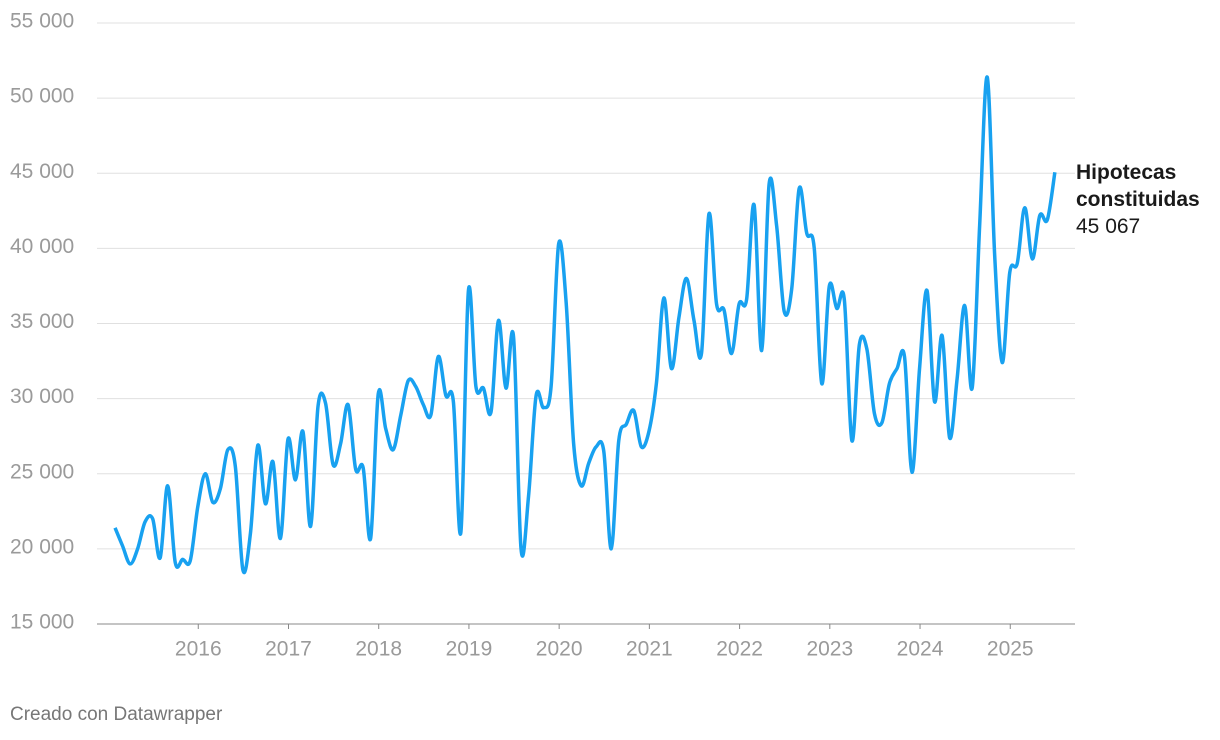 The height and width of the screenshot is (740, 1220). I want to click on x-tick-label: 2018, so click(378, 649).